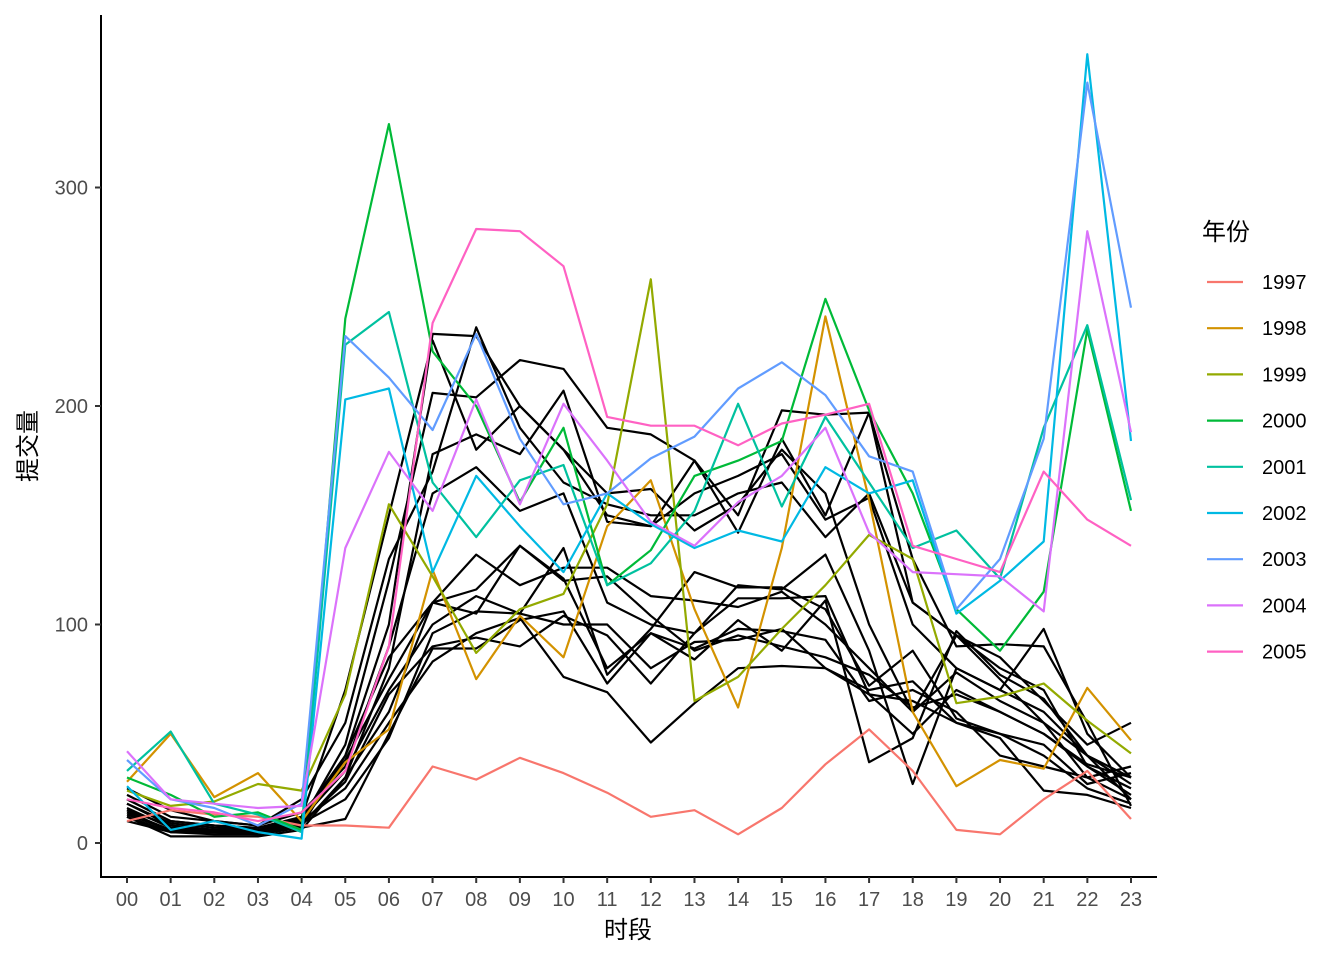 Image resolution: width=1344 pixels, height=965 pixels. Describe the element at coordinates (1087, 900) in the screenshot. I see `x-tick-label: 22` at that location.